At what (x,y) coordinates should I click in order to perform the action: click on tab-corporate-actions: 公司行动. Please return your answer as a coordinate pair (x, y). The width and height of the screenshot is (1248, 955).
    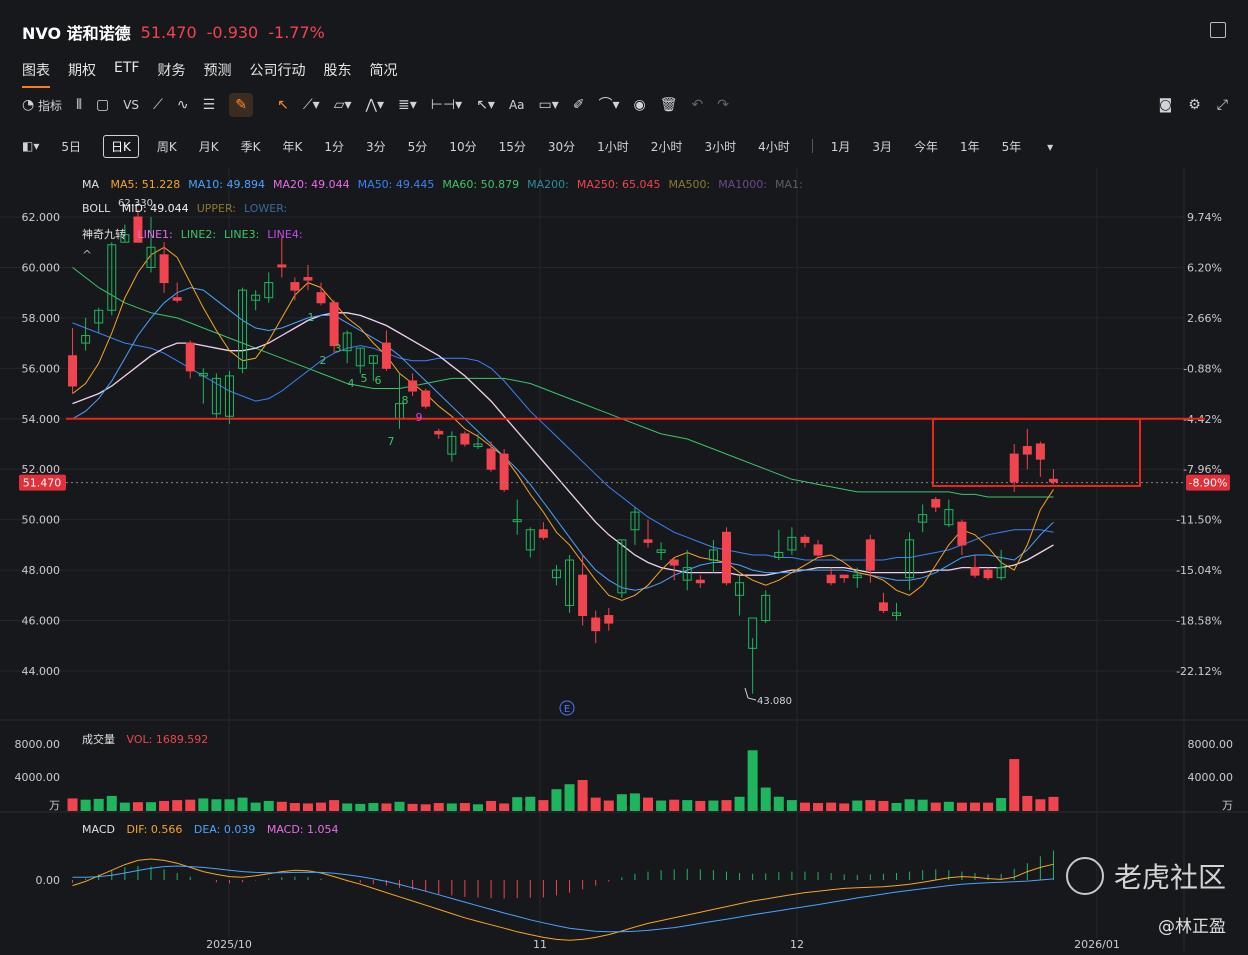
    Looking at the image, I should click on (277, 71).